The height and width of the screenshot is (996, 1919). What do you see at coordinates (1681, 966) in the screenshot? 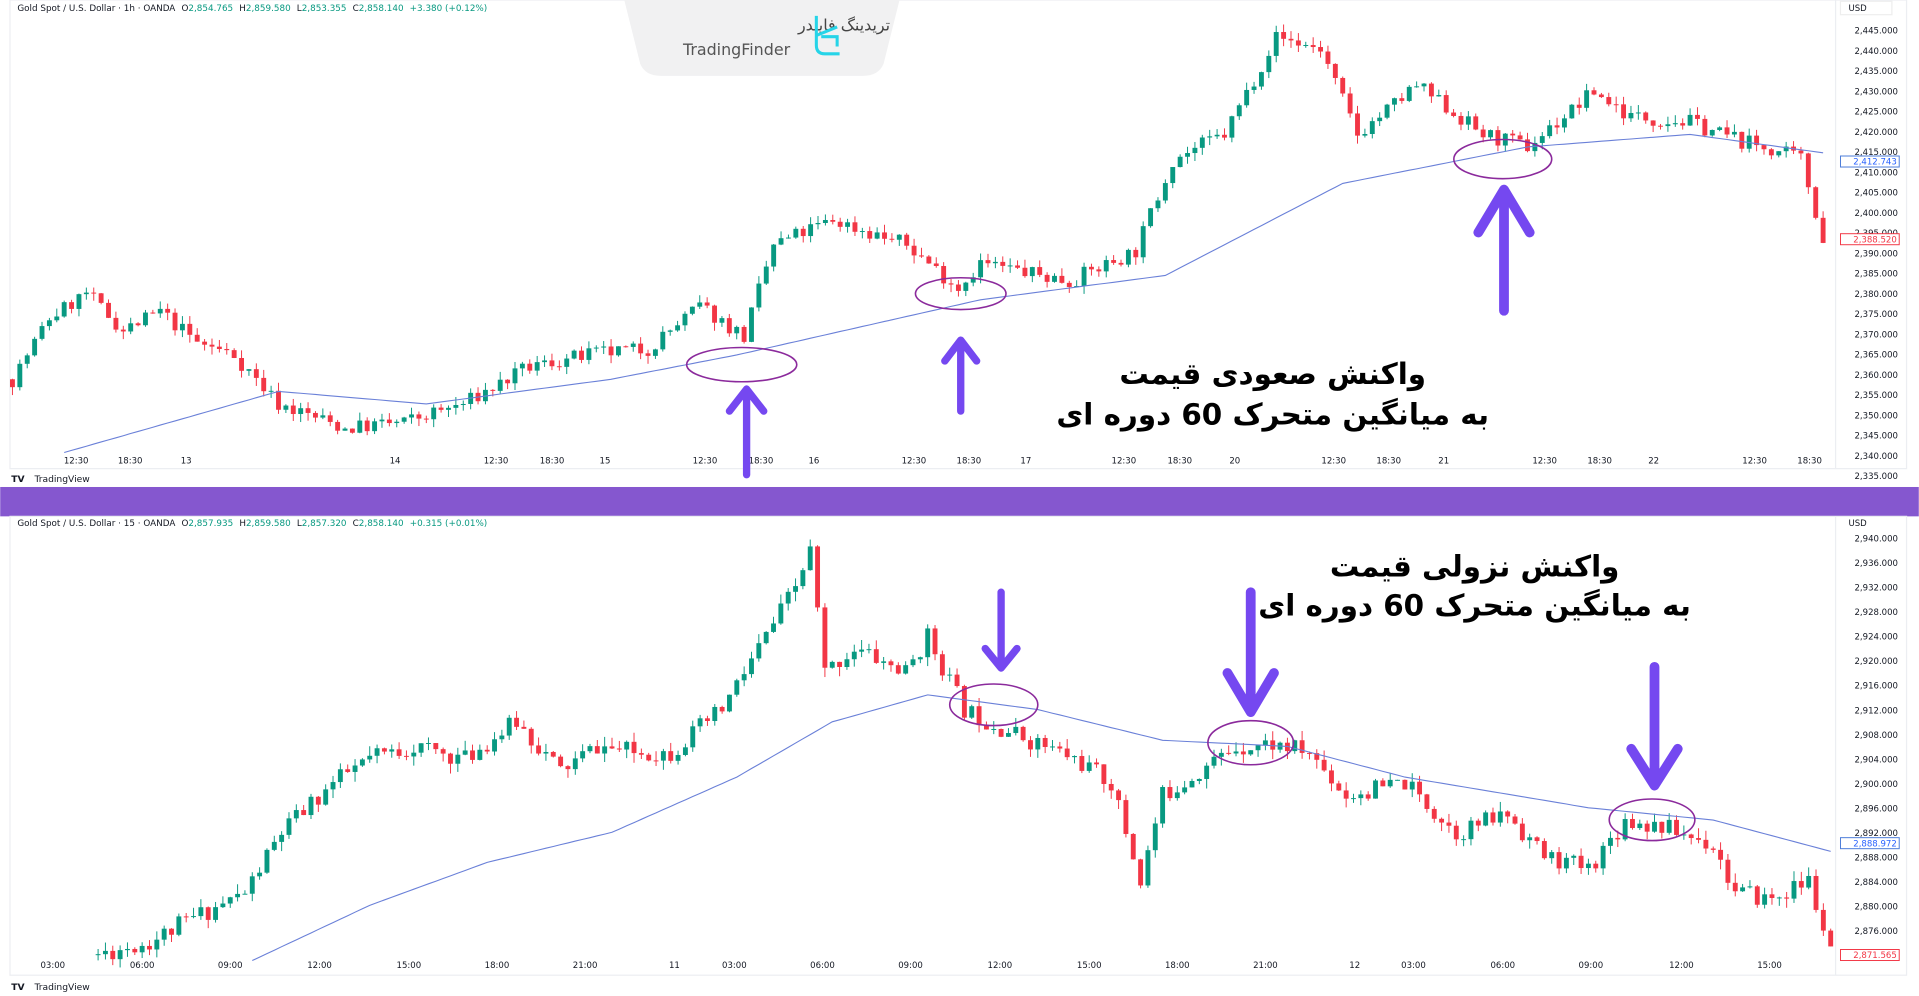
I see `time-label: 12:00` at bounding box center [1681, 966].